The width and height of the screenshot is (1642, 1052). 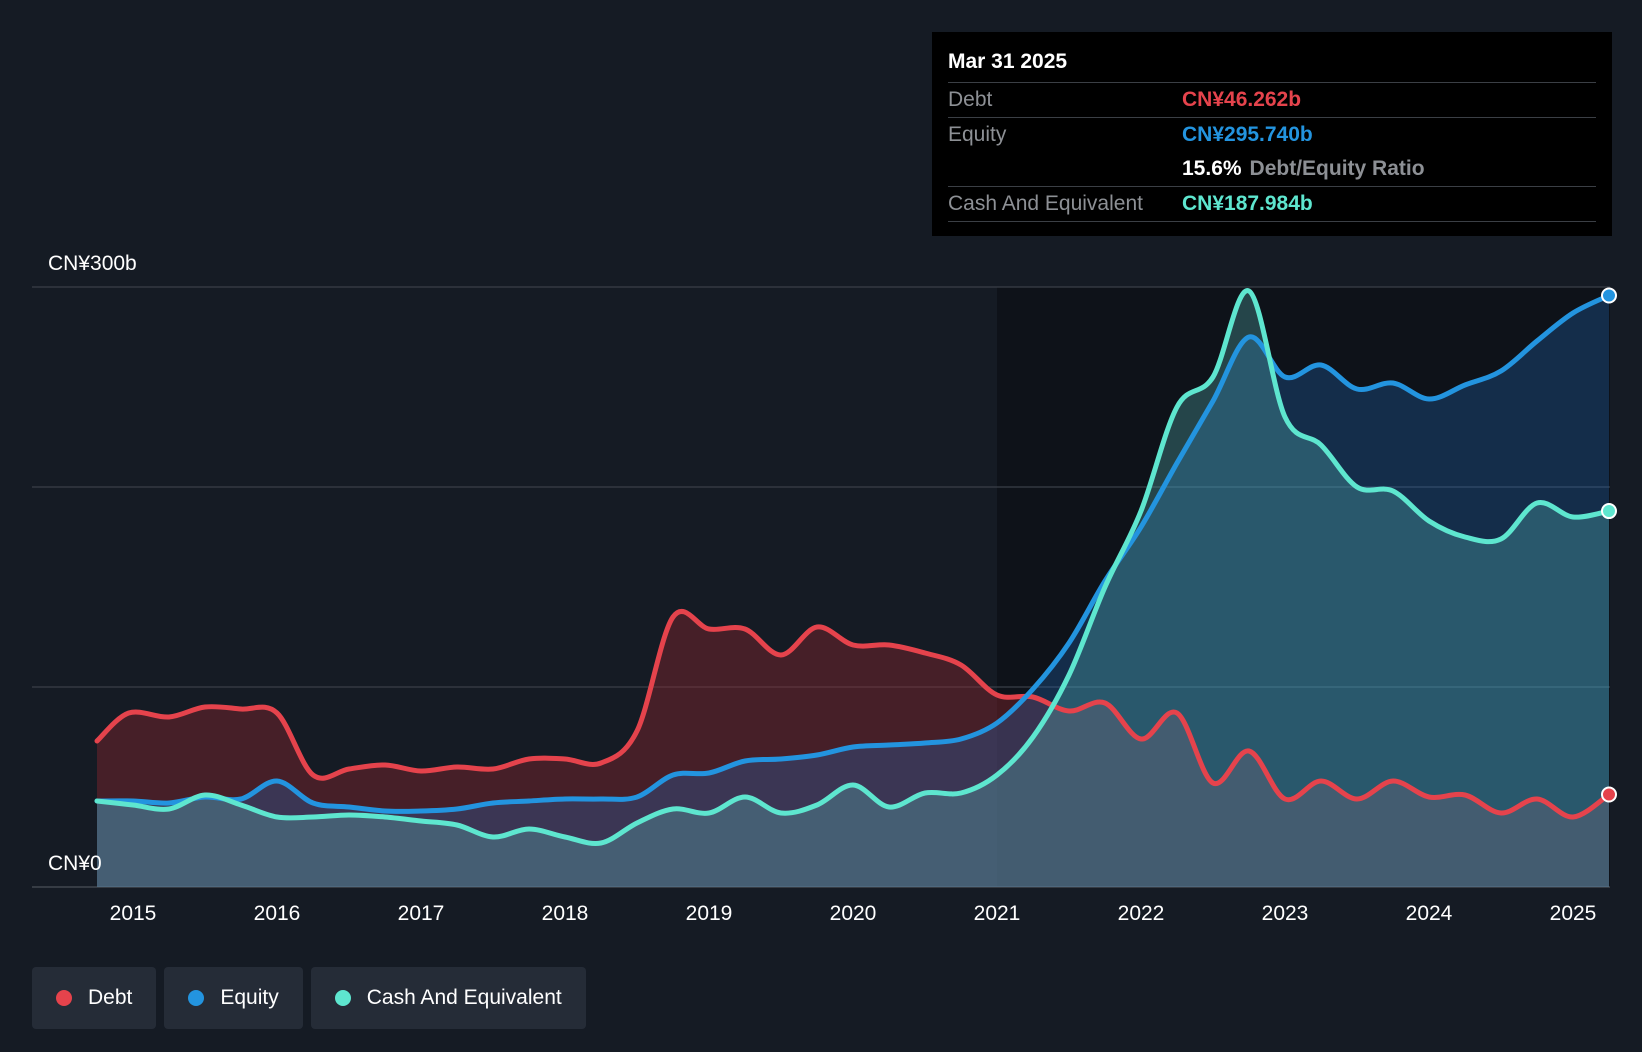 I want to click on equity-endpoint, so click(x=1609, y=295).